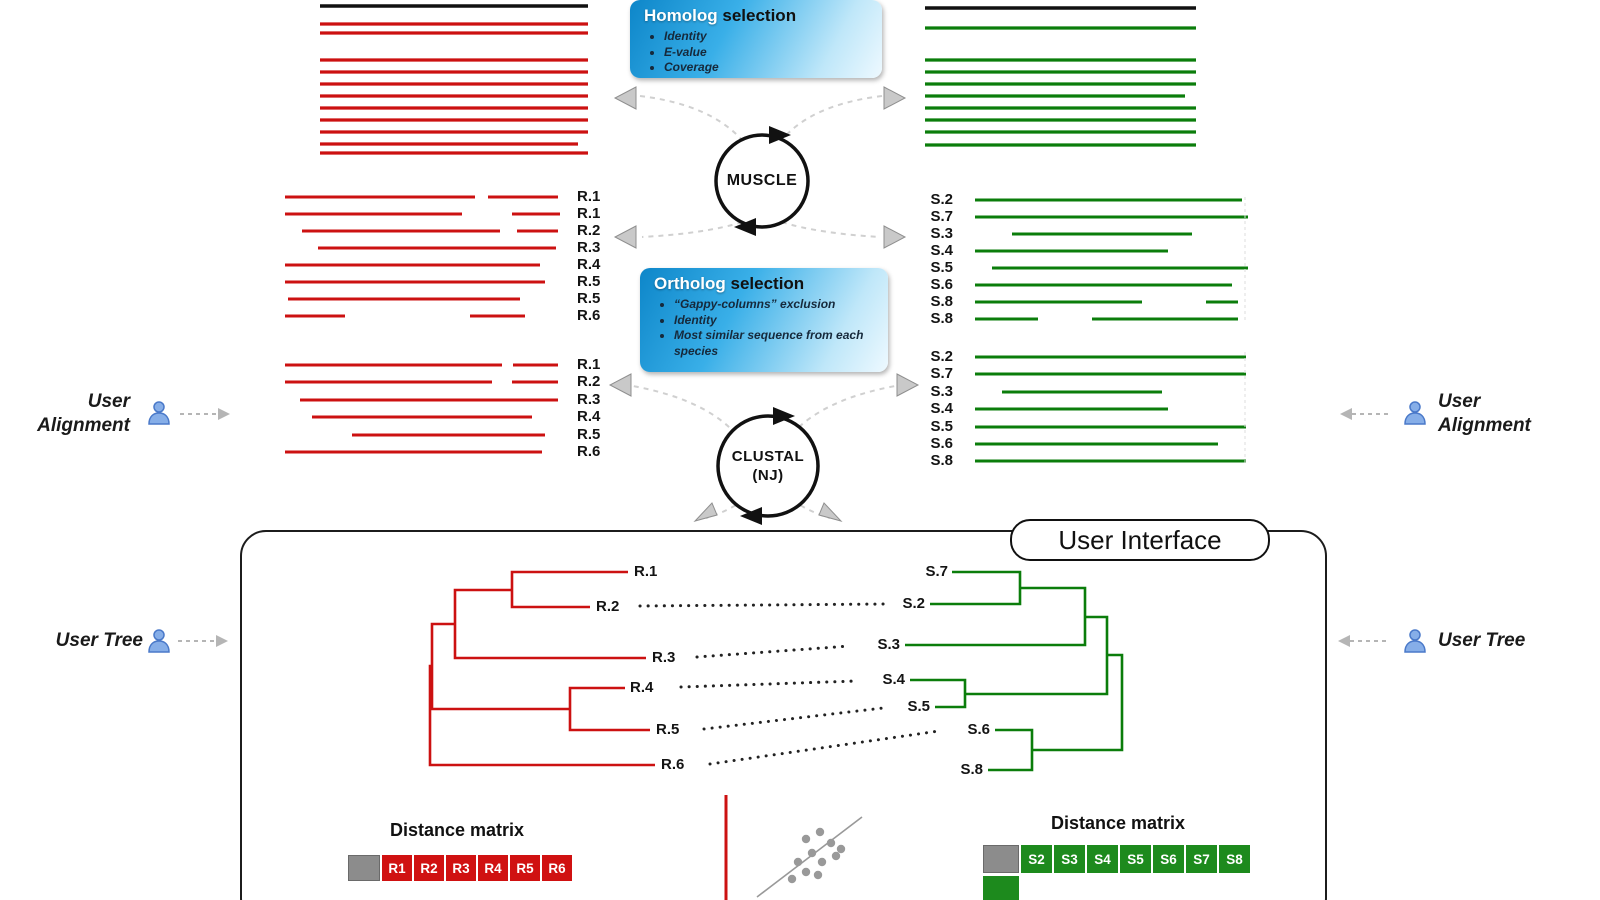  I want to click on muscle-cycle-icon, so click(762, 181).